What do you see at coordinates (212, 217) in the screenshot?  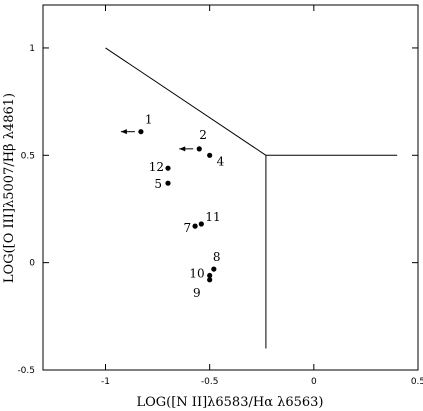 I see `point-label-11: 11` at bounding box center [212, 217].